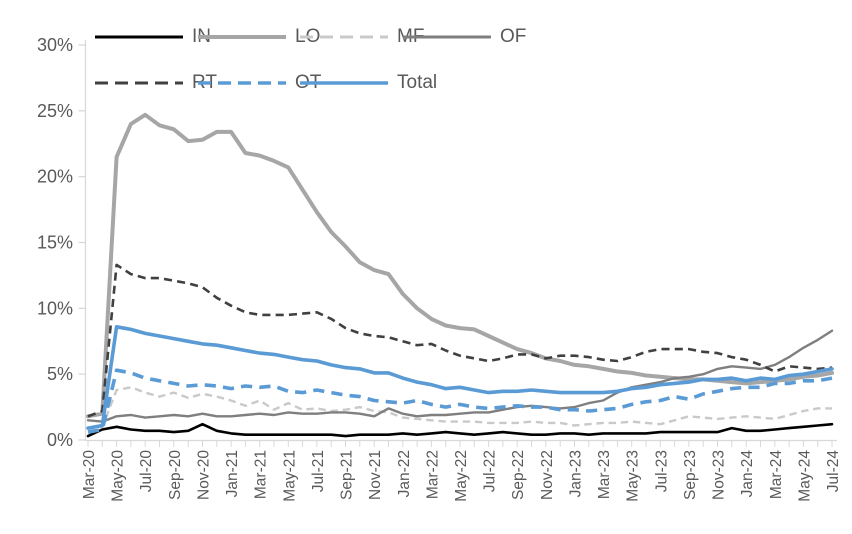 This screenshot has height=534, width=852. What do you see at coordinates (55, 243) in the screenshot?
I see `y-tick-label: 15%` at bounding box center [55, 243].